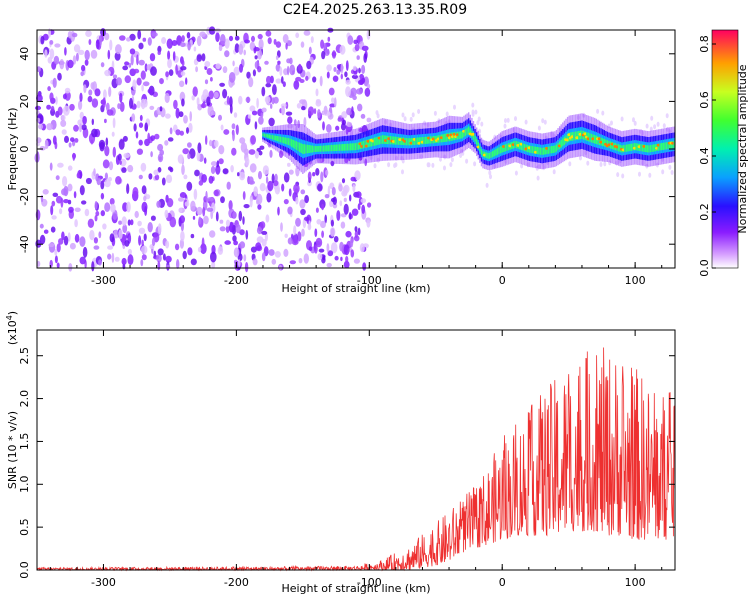 The width and height of the screenshot is (750, 600). Describe the element at coordinates (635, 582) in the screenshot. I see `snr-xtick-label: 100` at that location.